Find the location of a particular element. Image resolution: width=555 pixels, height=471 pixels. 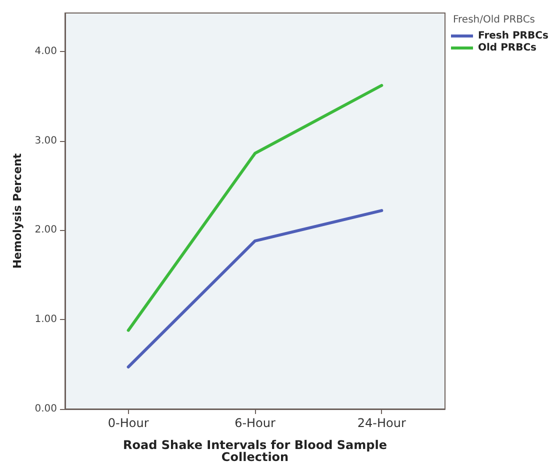

x-tick-label: 6-Hour is located at coordinates (255, 423).